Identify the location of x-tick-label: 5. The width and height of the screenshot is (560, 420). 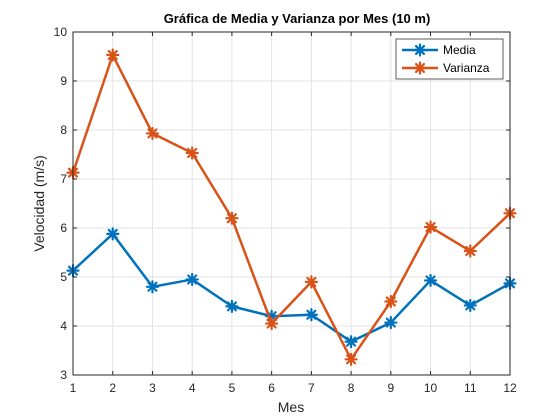
(232, 388).